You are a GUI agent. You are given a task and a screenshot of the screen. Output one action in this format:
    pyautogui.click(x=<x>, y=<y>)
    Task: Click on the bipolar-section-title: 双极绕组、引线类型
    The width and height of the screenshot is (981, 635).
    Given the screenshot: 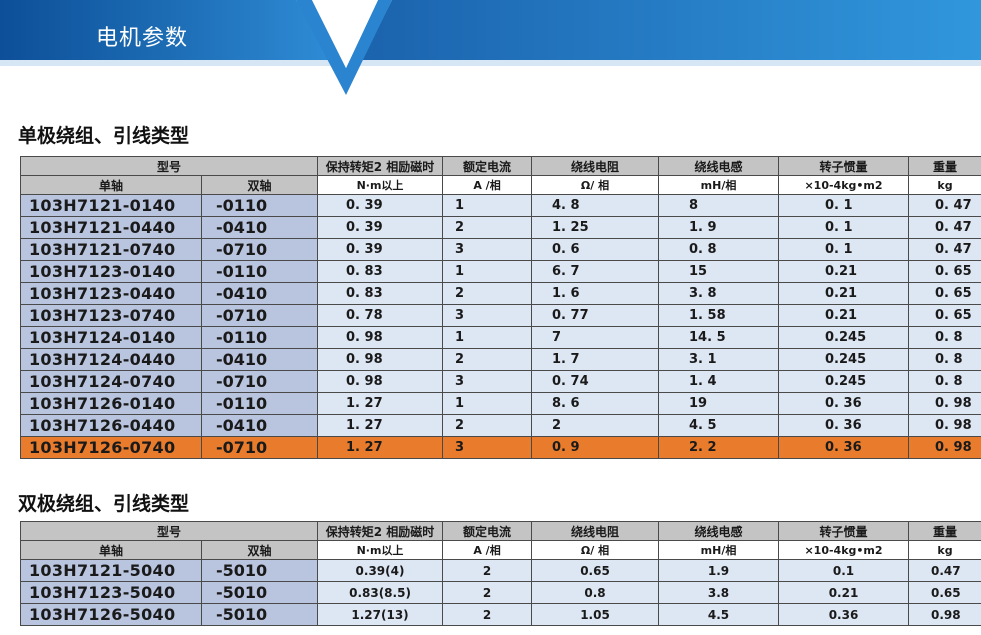 What is the action you would take?
    pyautogui.click(x=104, y=504)
    